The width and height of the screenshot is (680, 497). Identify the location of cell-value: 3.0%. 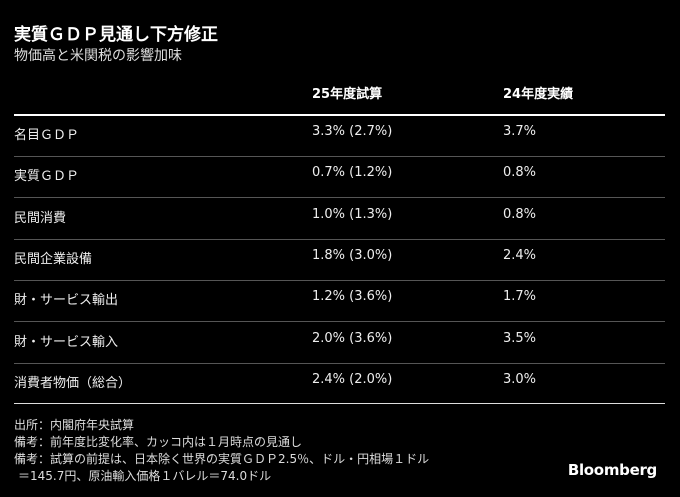
(520, 379).